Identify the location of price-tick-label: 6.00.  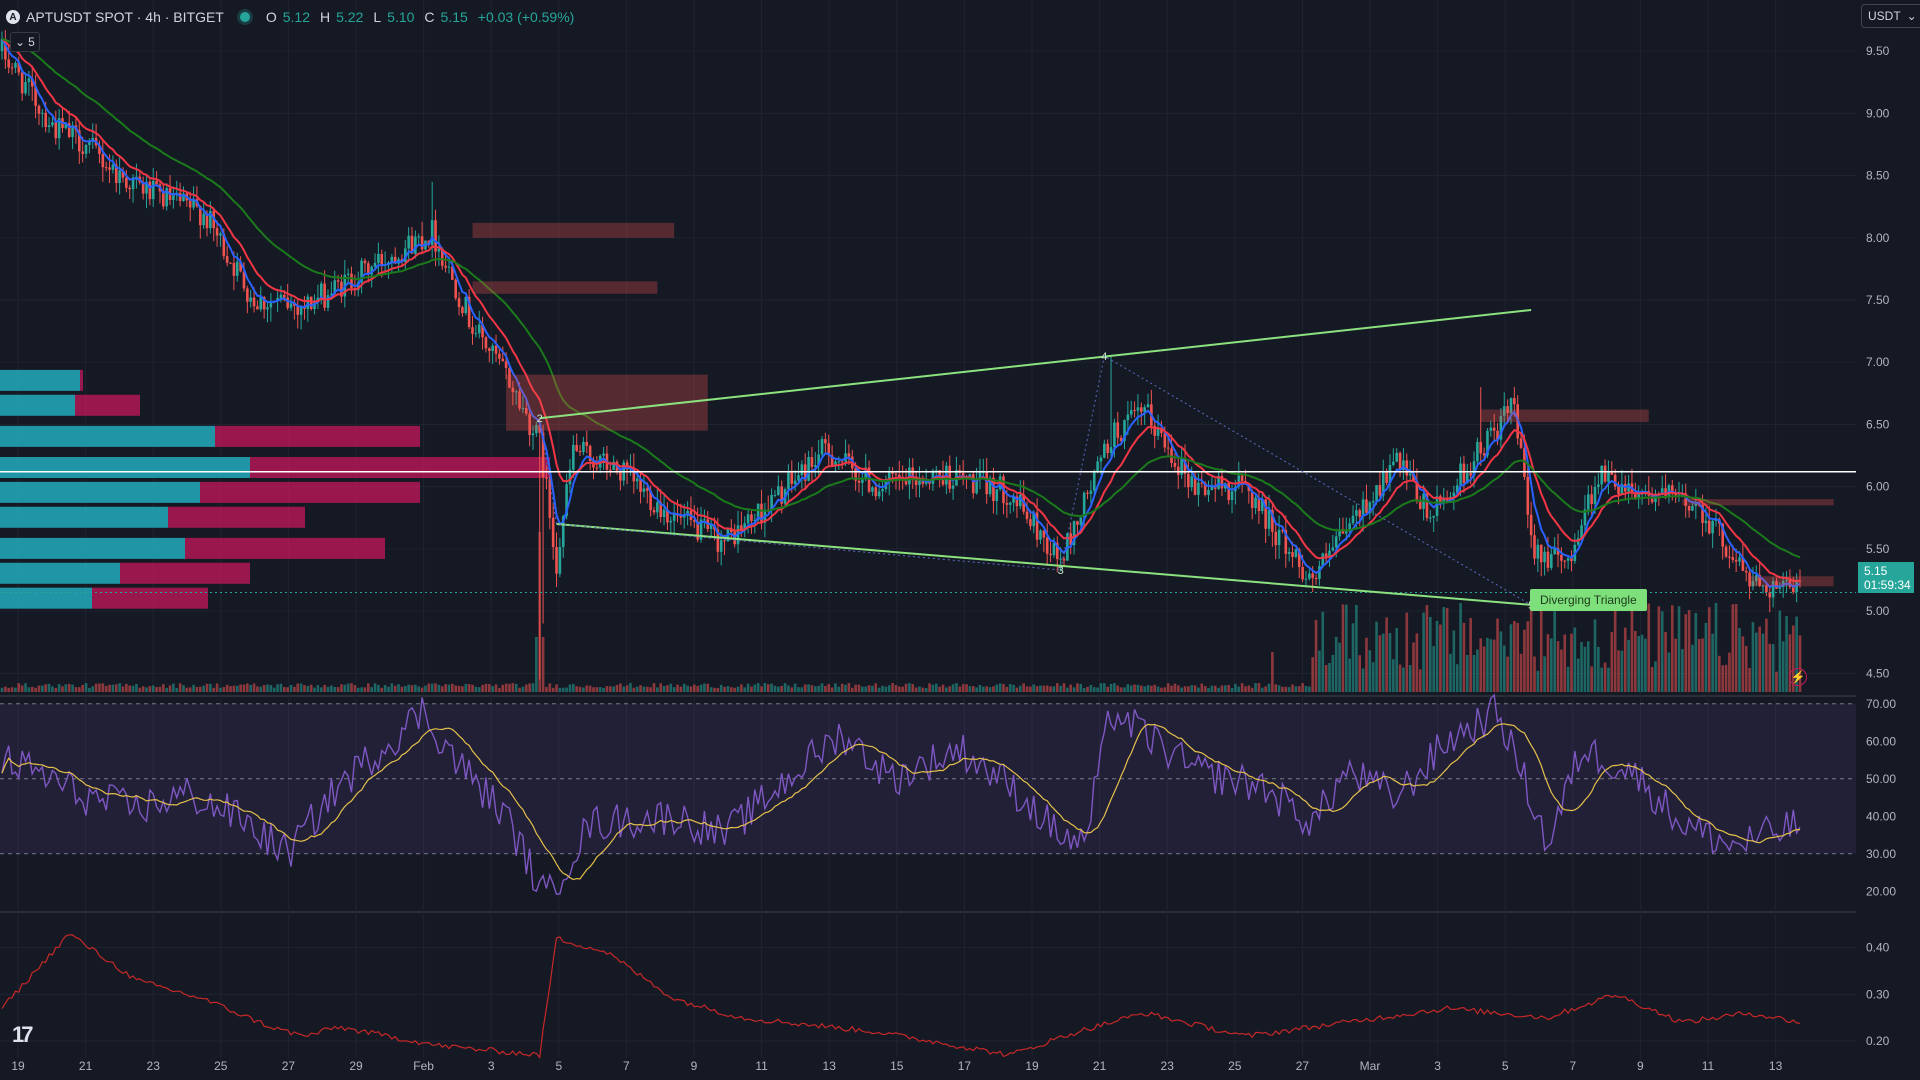
(1878, 487).